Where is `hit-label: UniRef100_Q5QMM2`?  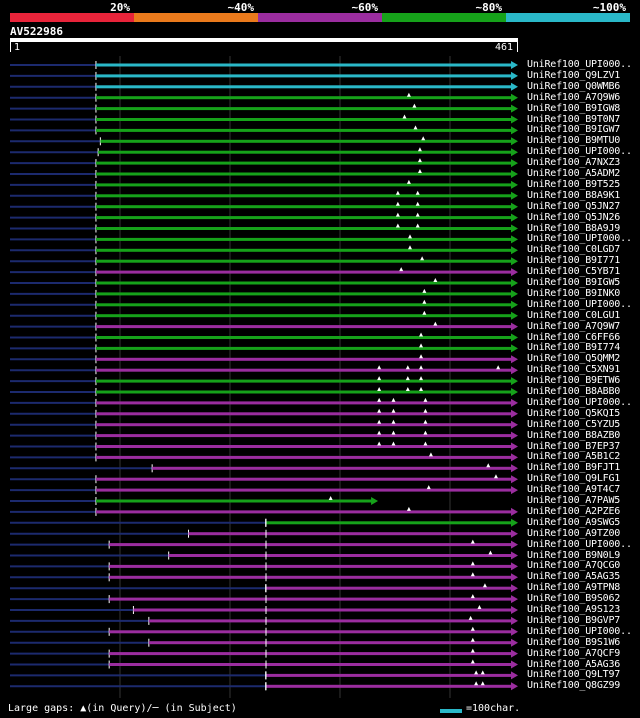
hit-label: UniRef100_Q5QMM2 is located at coordinates (574, 359).